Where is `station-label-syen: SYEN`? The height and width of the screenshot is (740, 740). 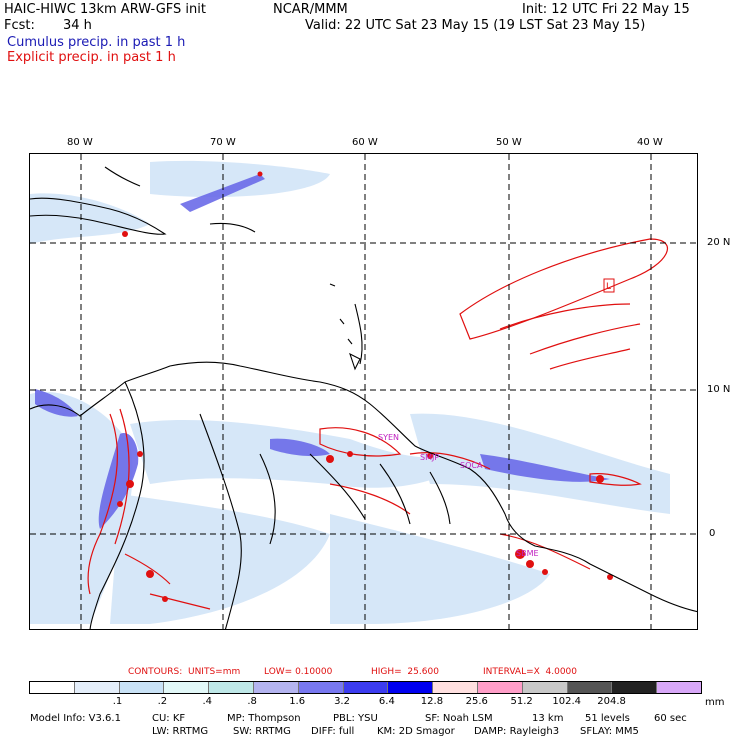
station-label-syen: SYEN is located at coordinates (388, 437).